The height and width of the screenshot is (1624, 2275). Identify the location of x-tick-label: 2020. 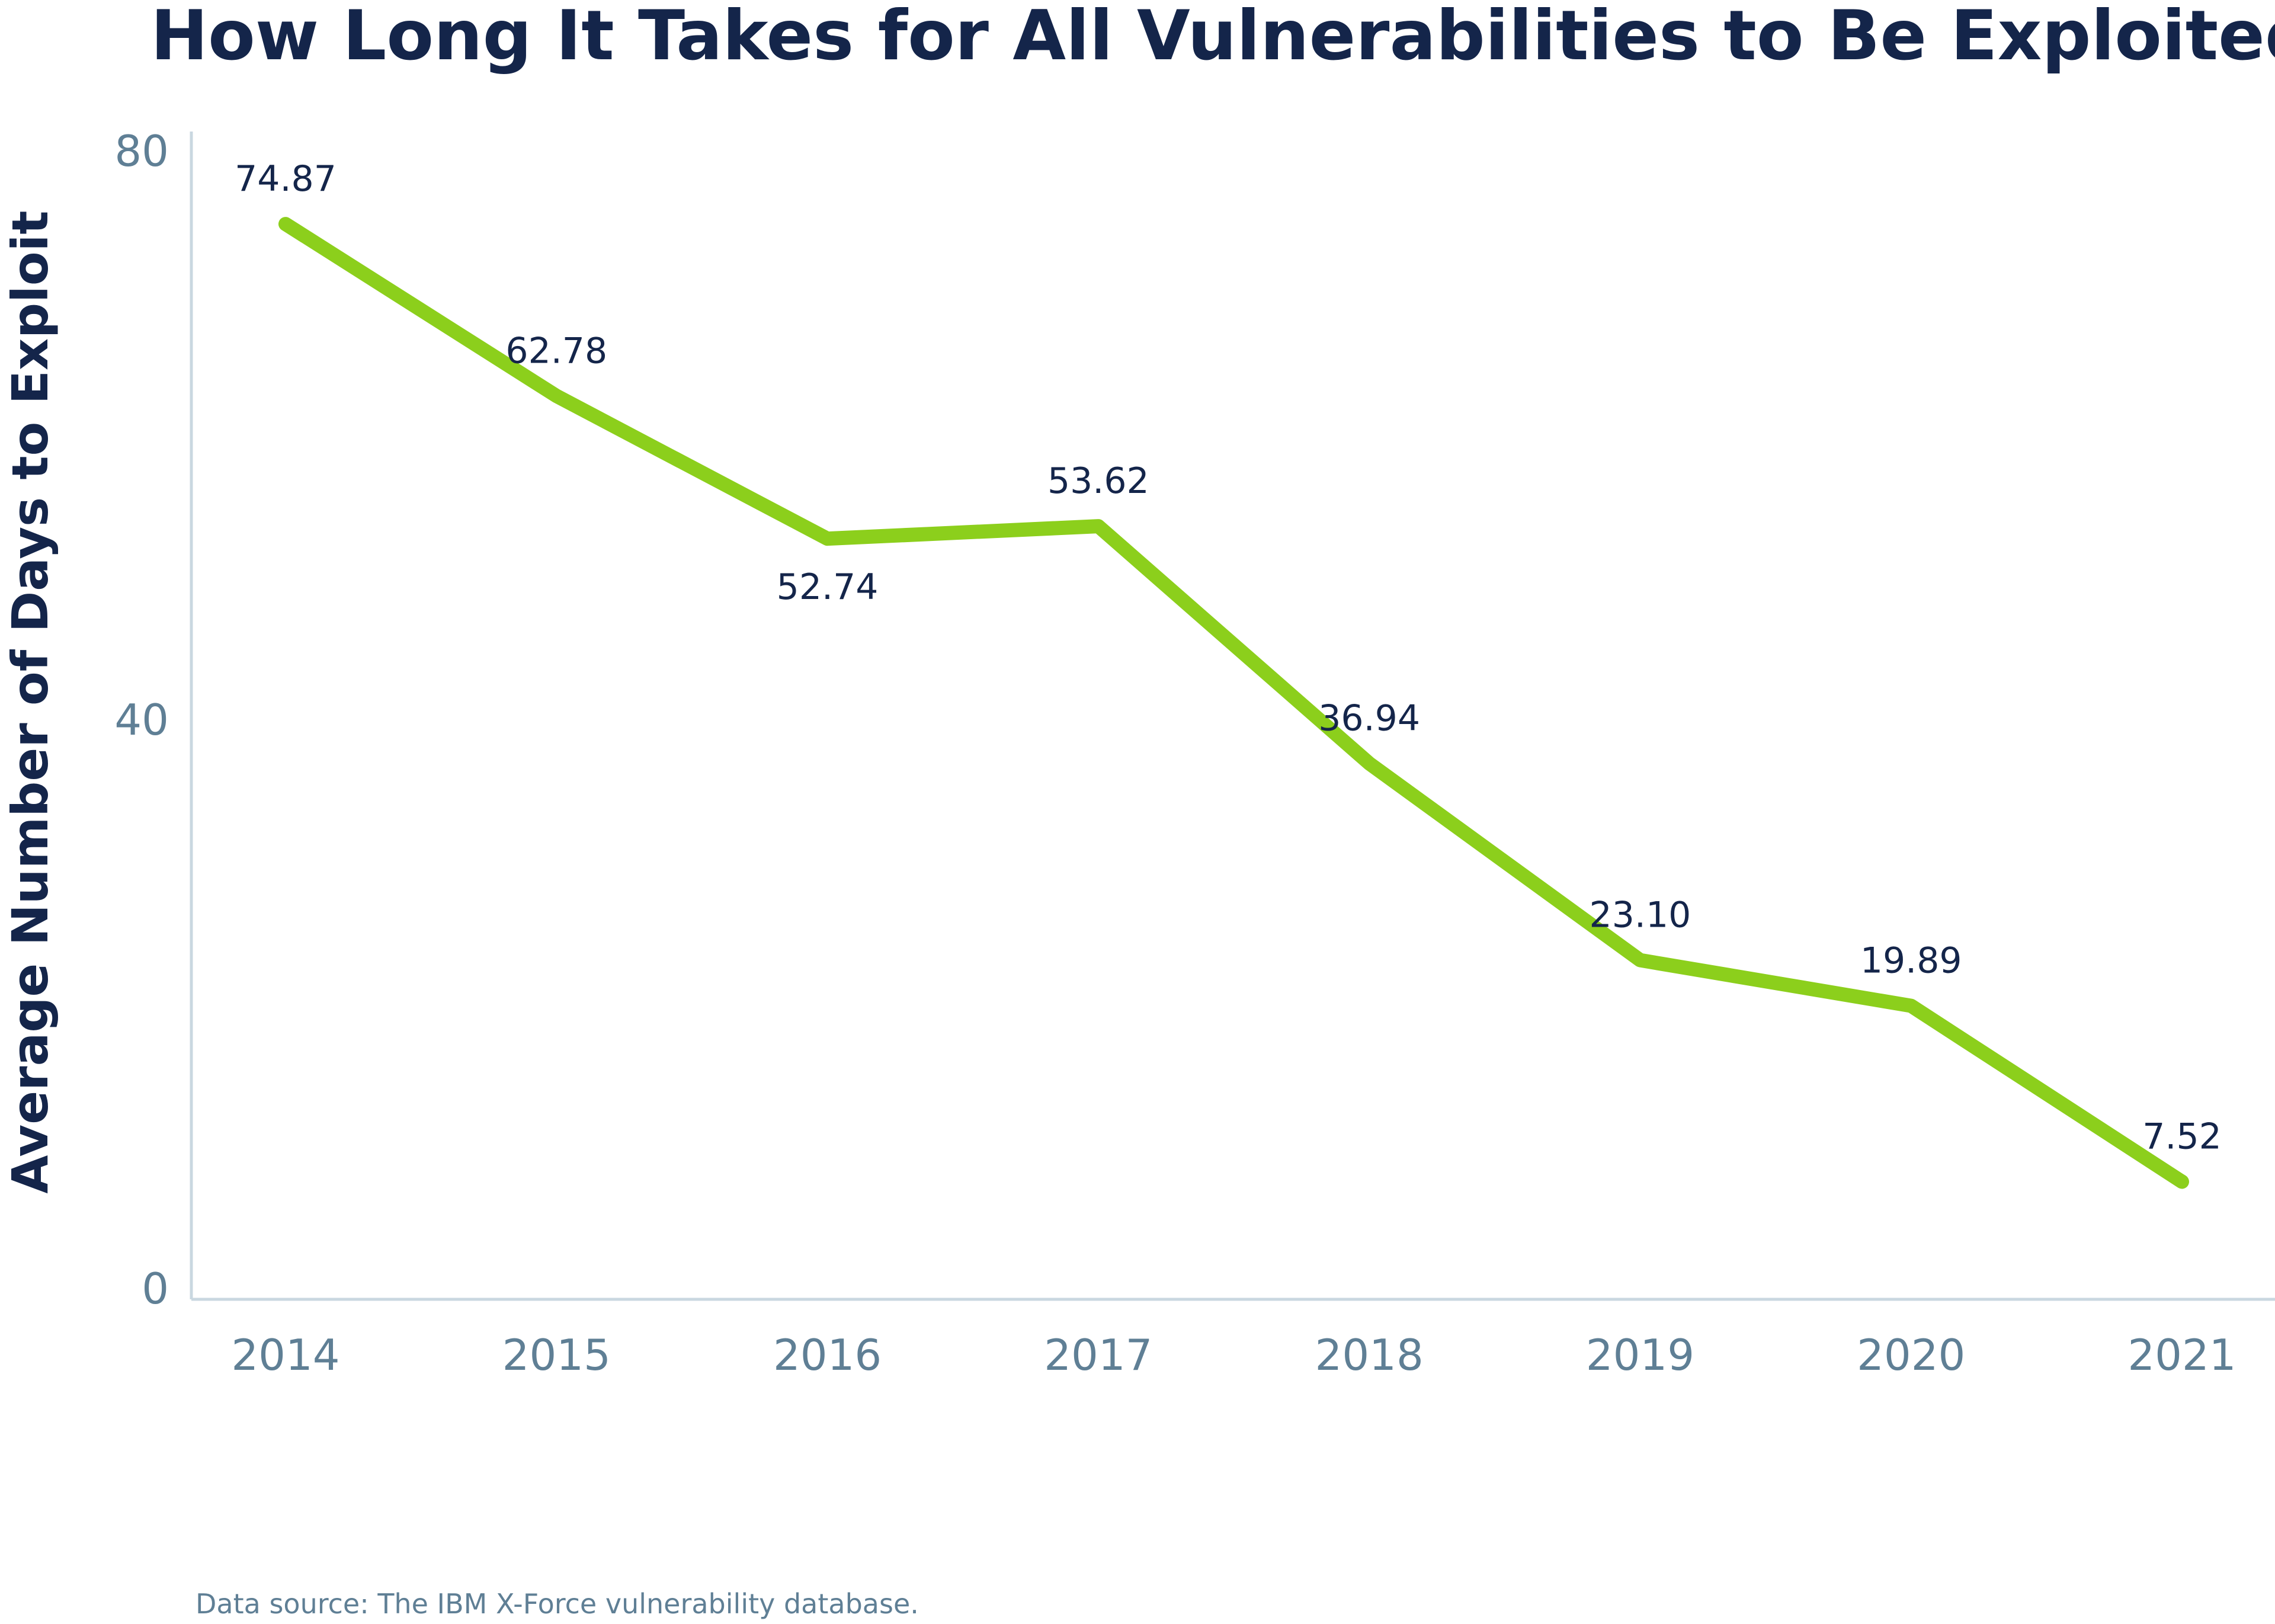
(1911, 1355).